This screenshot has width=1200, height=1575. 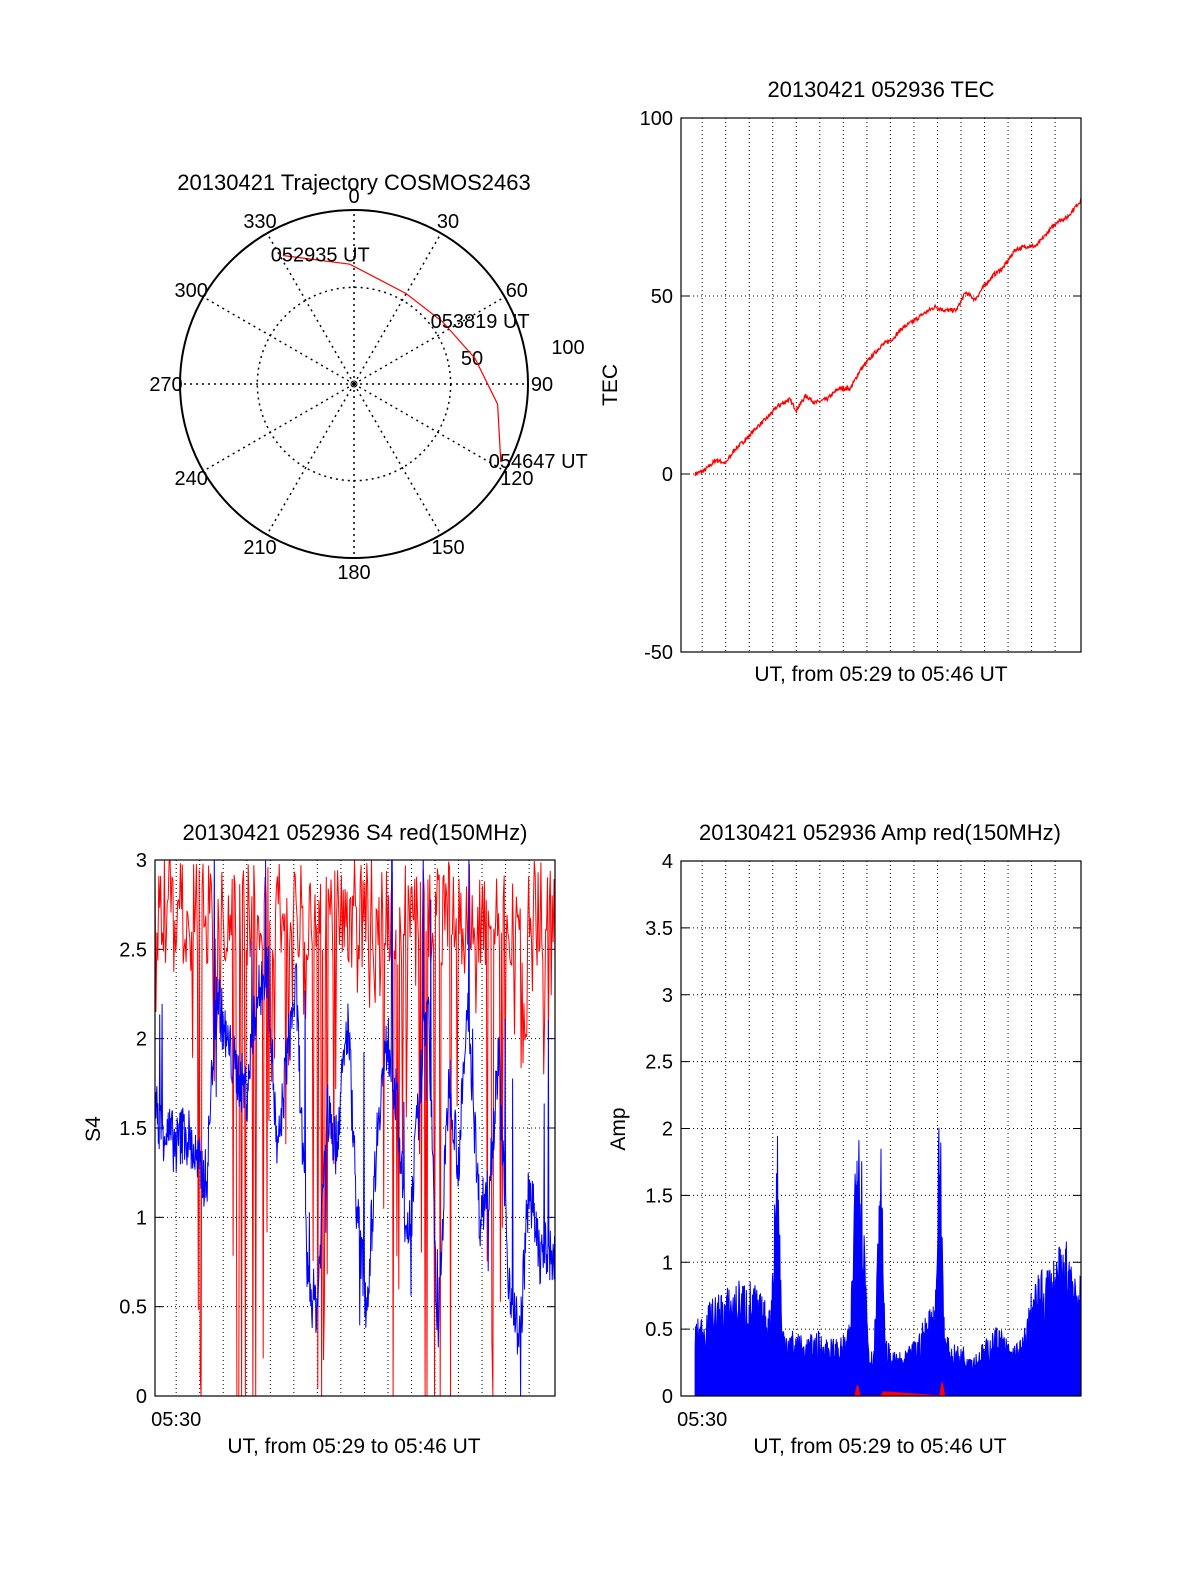 What do you see at coordinates (900, 1389) in the screenshot?
I see `amp-red-series` at bounding box center [900, 1389].